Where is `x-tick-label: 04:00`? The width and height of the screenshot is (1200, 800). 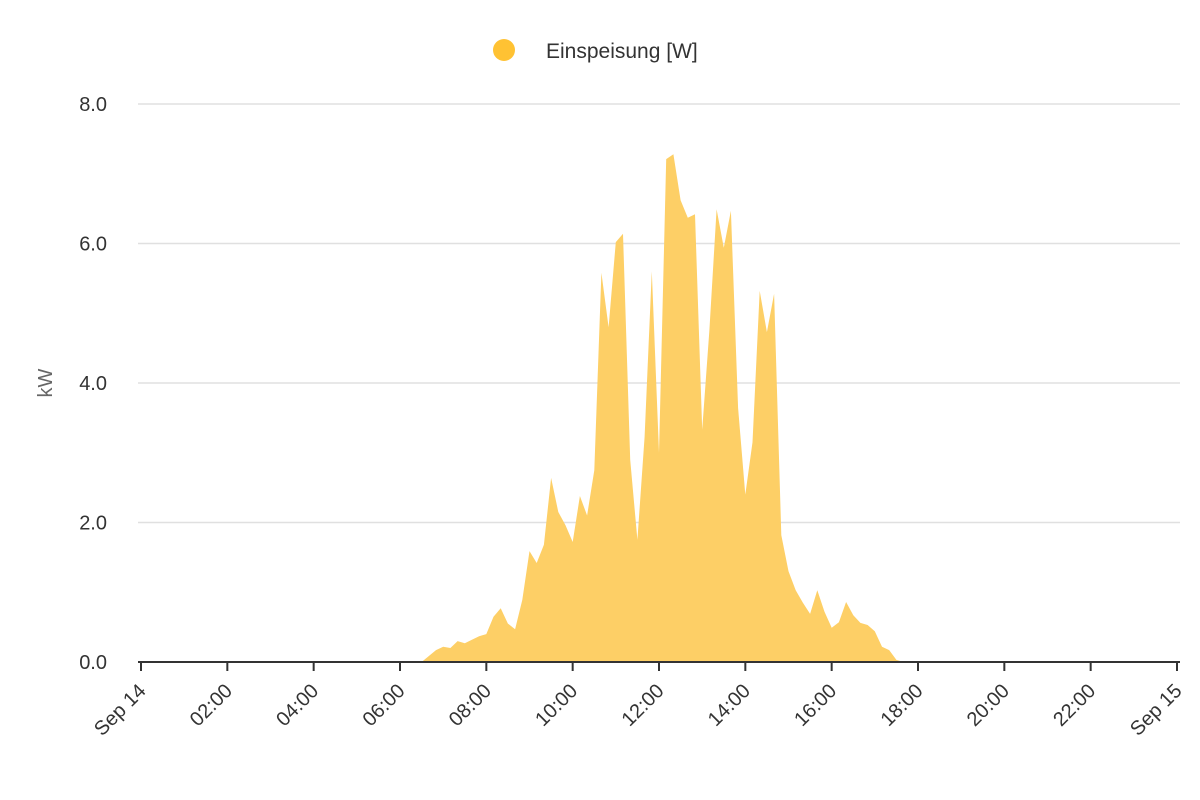 x-tick-label: 04:00 is located at coordinates (297, 705).